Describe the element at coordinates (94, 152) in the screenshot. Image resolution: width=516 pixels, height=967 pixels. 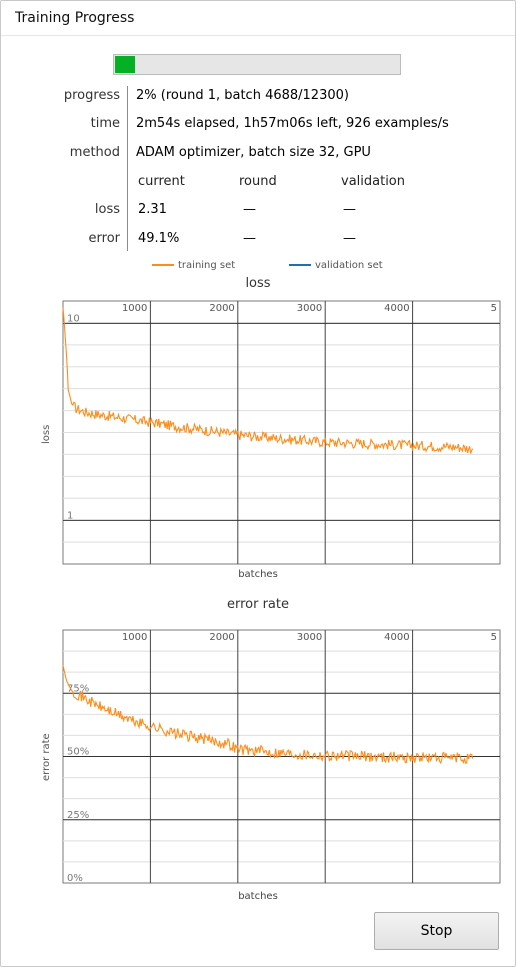
I see `method-label: method` at that location.